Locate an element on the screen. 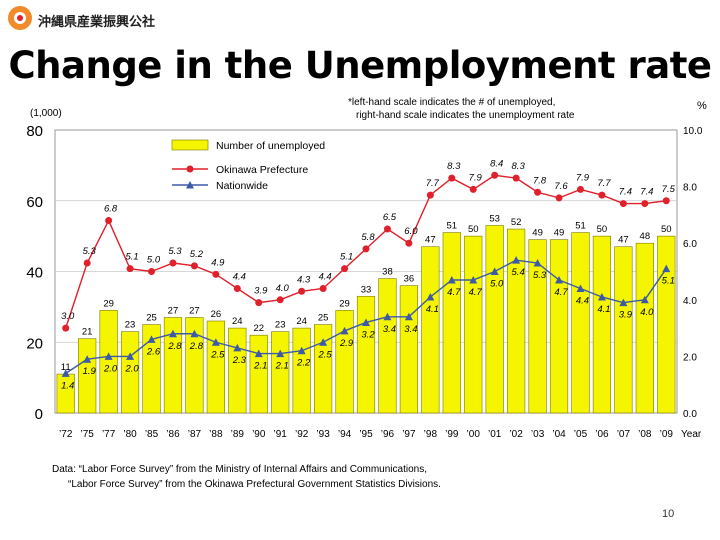 This screenshot has height=540, width=720. okinawa-value-label: 7.7 is located at coordinates (433, 183).